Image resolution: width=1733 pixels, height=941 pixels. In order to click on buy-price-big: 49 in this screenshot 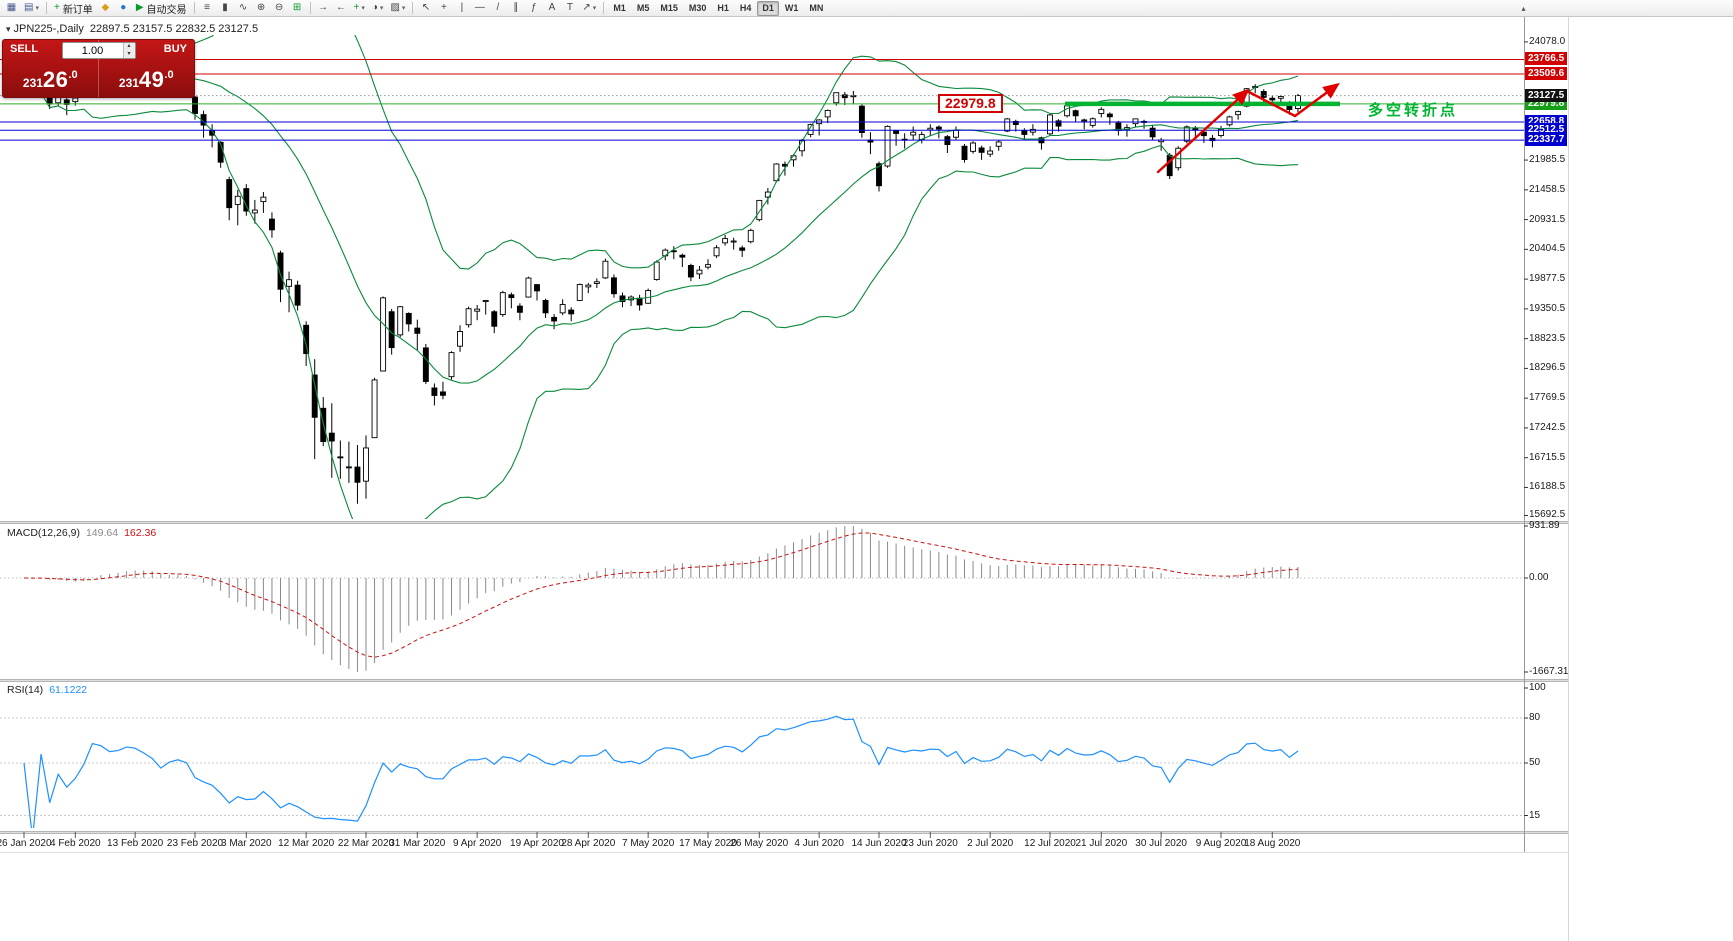, I will do `click(151, 79)`.